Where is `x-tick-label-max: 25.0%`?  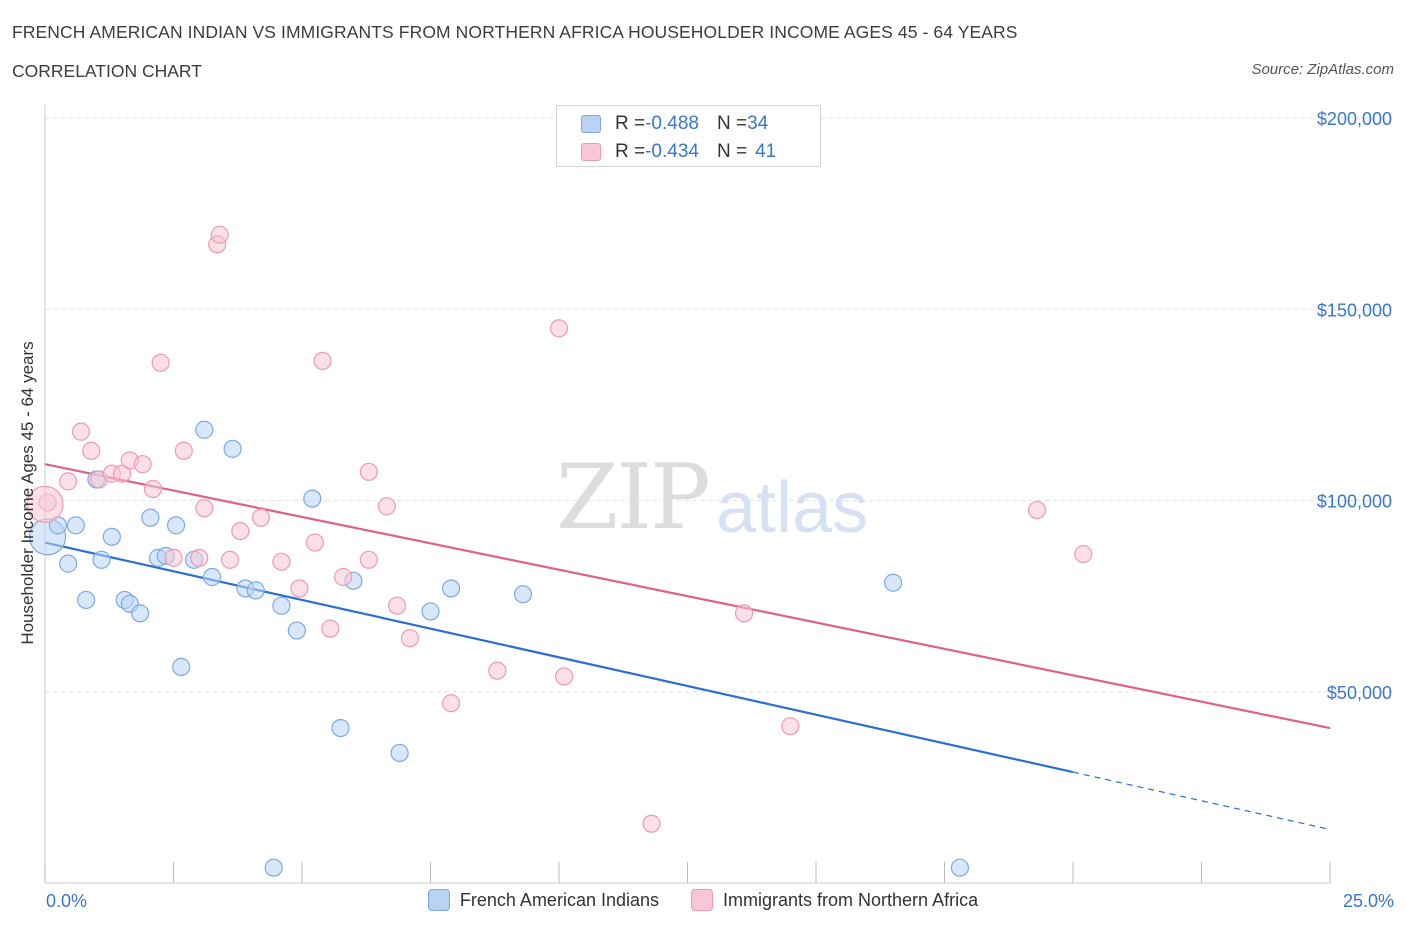
x-tick-label-max: 25.0% is located at coordinates (1368, 901).